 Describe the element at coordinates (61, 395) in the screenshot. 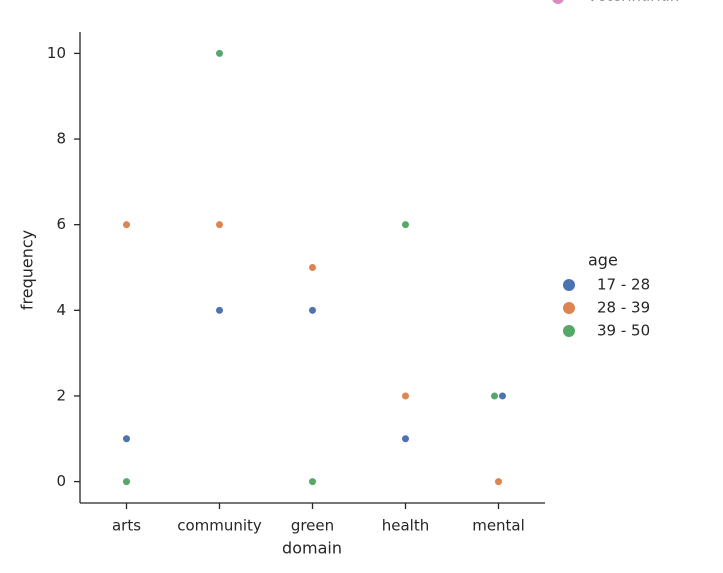

I see `y-tick-label: 2` at that location.